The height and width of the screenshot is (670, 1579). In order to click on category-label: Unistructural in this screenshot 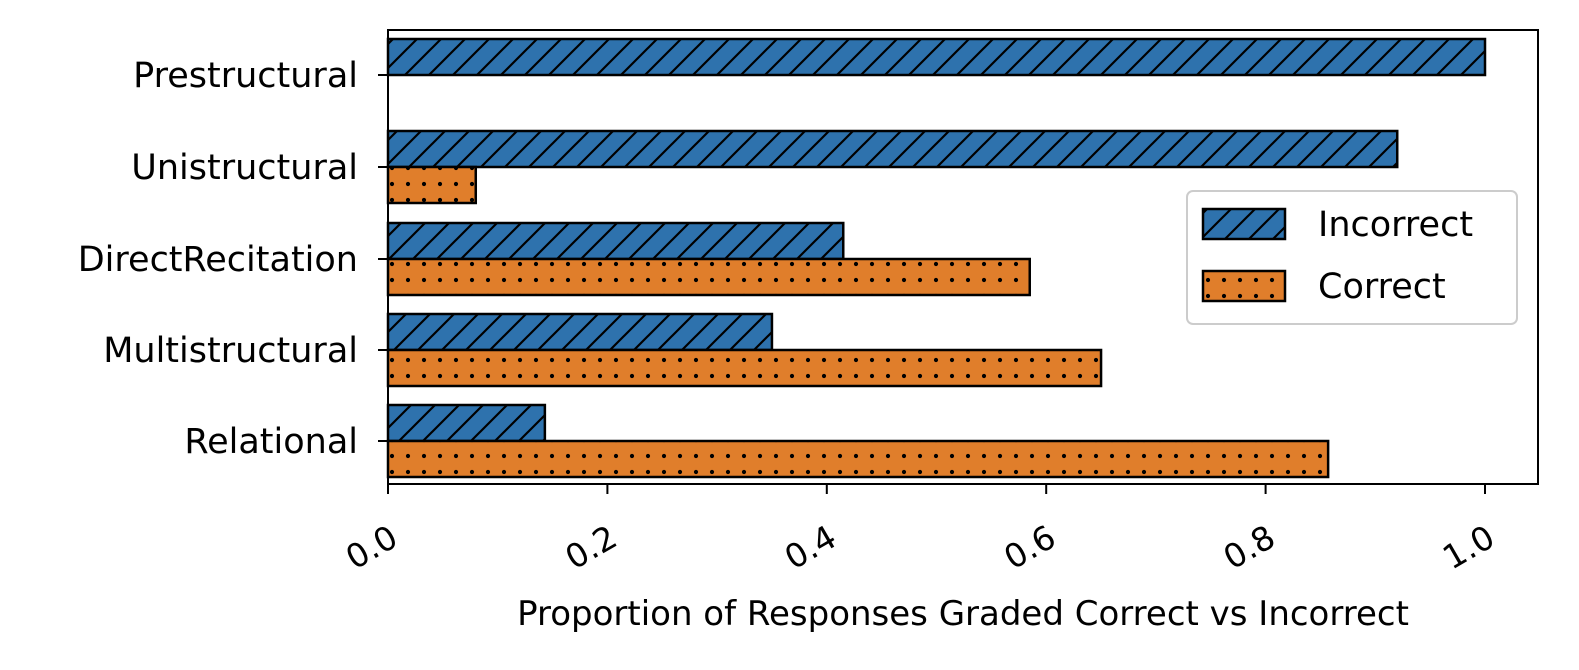, I will do `click(244, 168)`.